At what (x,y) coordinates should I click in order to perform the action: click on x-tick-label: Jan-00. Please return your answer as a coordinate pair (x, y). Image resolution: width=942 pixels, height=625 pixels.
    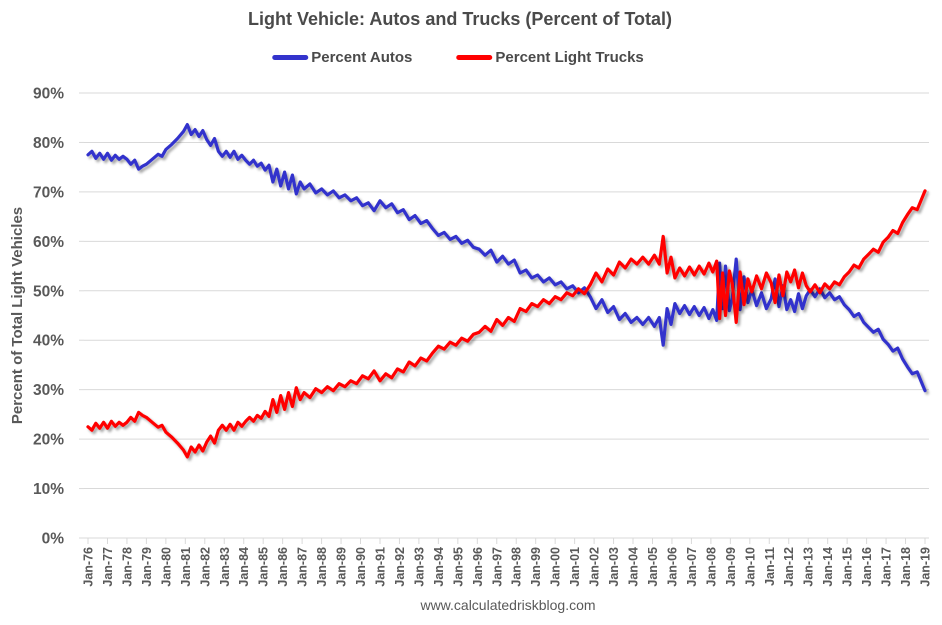
    Looking at the image, I should click on (556, 567).